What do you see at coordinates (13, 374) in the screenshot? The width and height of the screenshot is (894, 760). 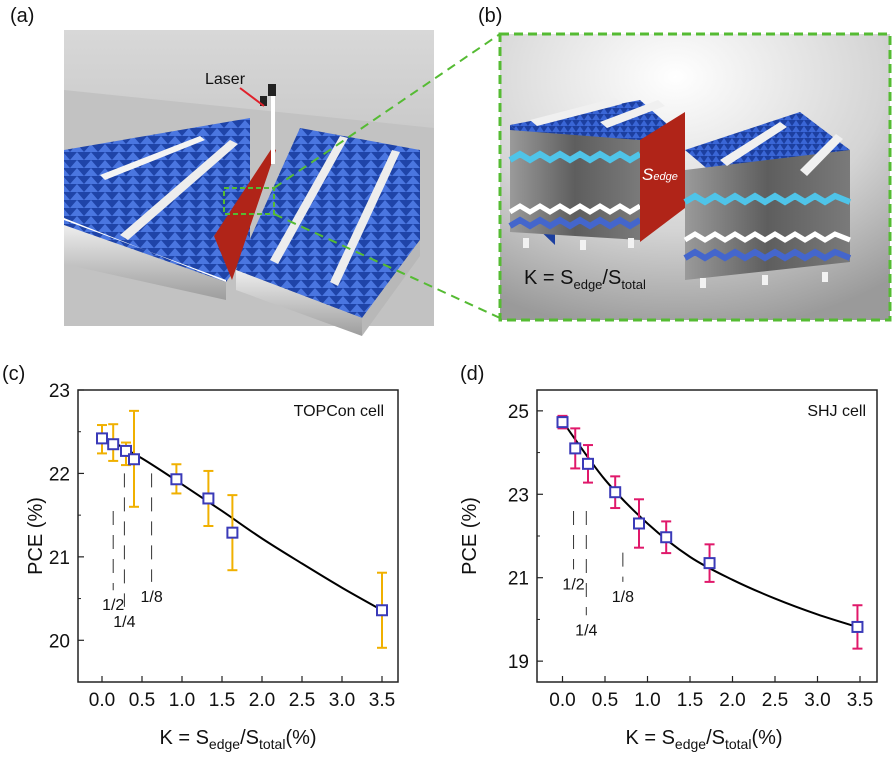 I see `panel-label-c: (c)` at bounding box center [13, 374].